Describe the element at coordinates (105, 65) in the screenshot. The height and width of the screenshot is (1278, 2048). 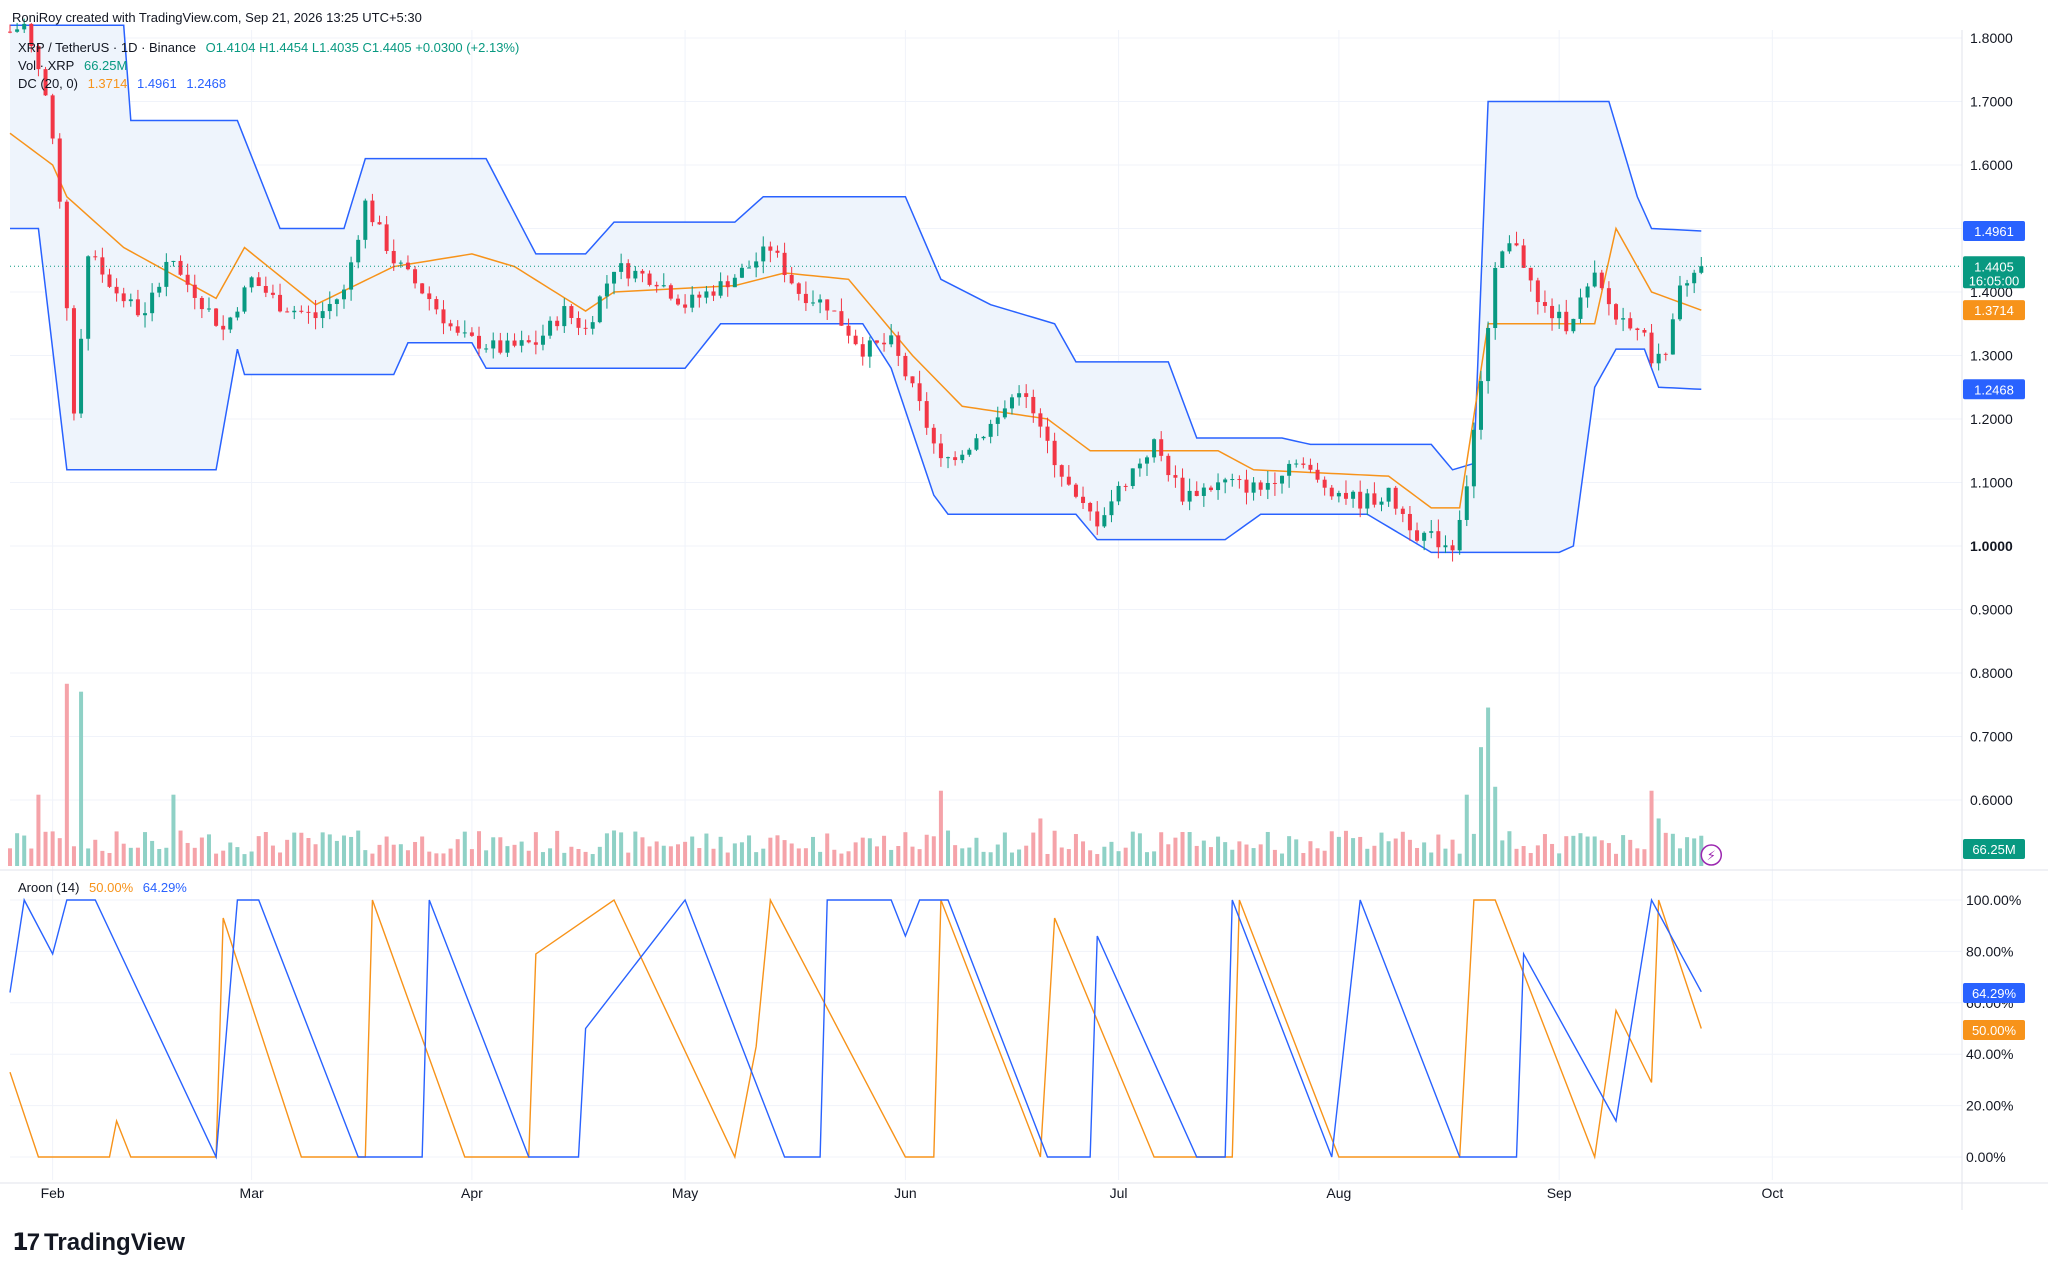
I see `volume-value: 66.25M` at that location.